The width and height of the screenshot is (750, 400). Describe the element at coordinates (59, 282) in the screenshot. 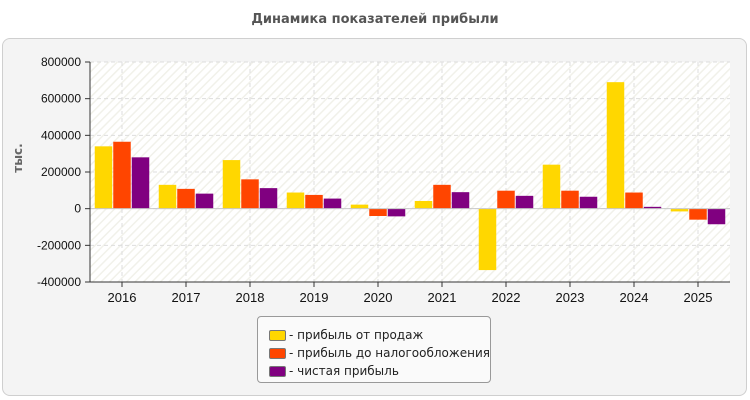

I see `y-tick-label: -400000` at that location.